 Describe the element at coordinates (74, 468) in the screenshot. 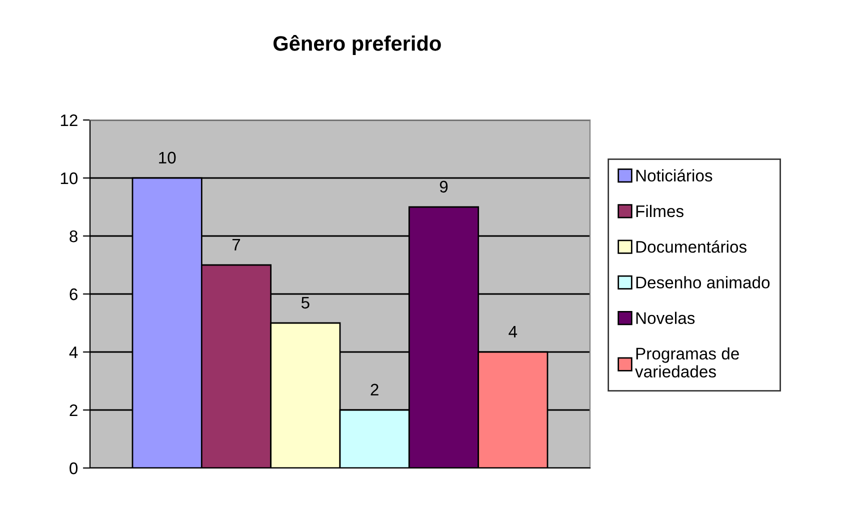

I see `y-tick-label: 0` at that location.